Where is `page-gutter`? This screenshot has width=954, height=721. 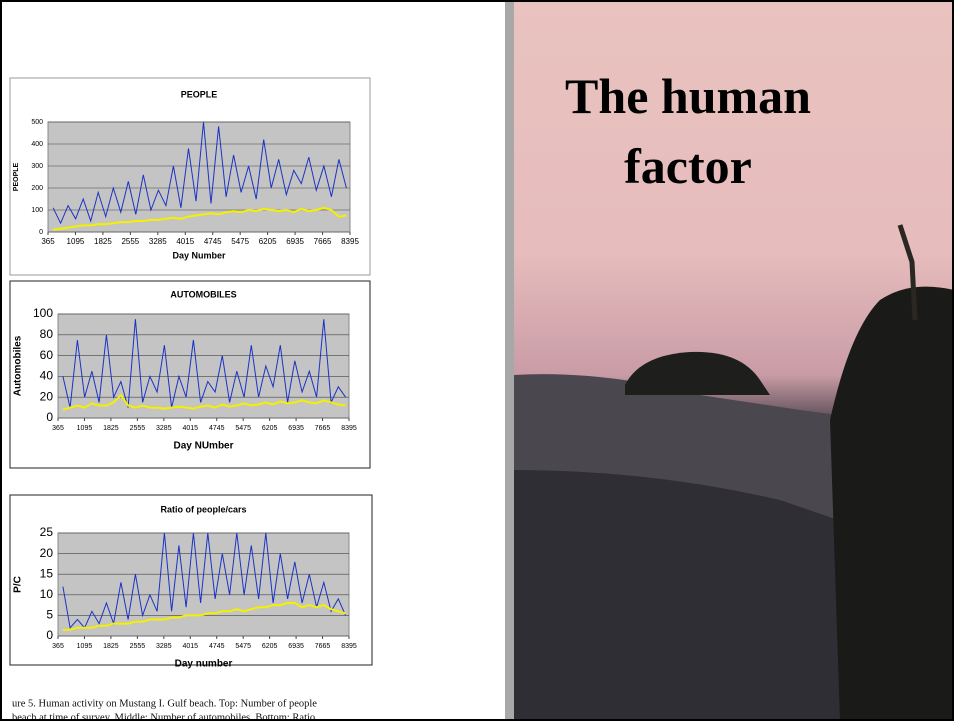 page-gutter is located at coordinates (510, 360).